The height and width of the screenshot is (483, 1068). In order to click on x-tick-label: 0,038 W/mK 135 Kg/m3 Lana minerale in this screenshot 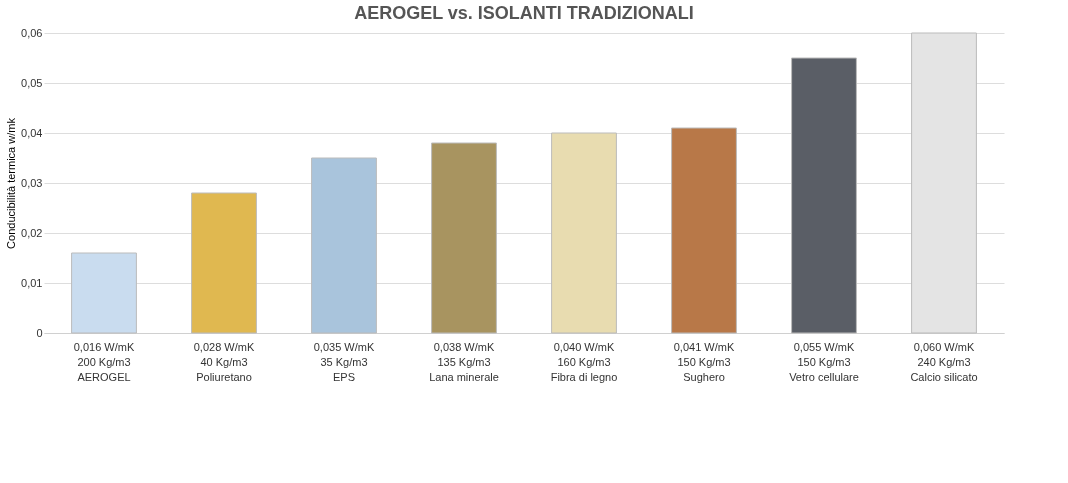, I will do `click(464, 361)`.